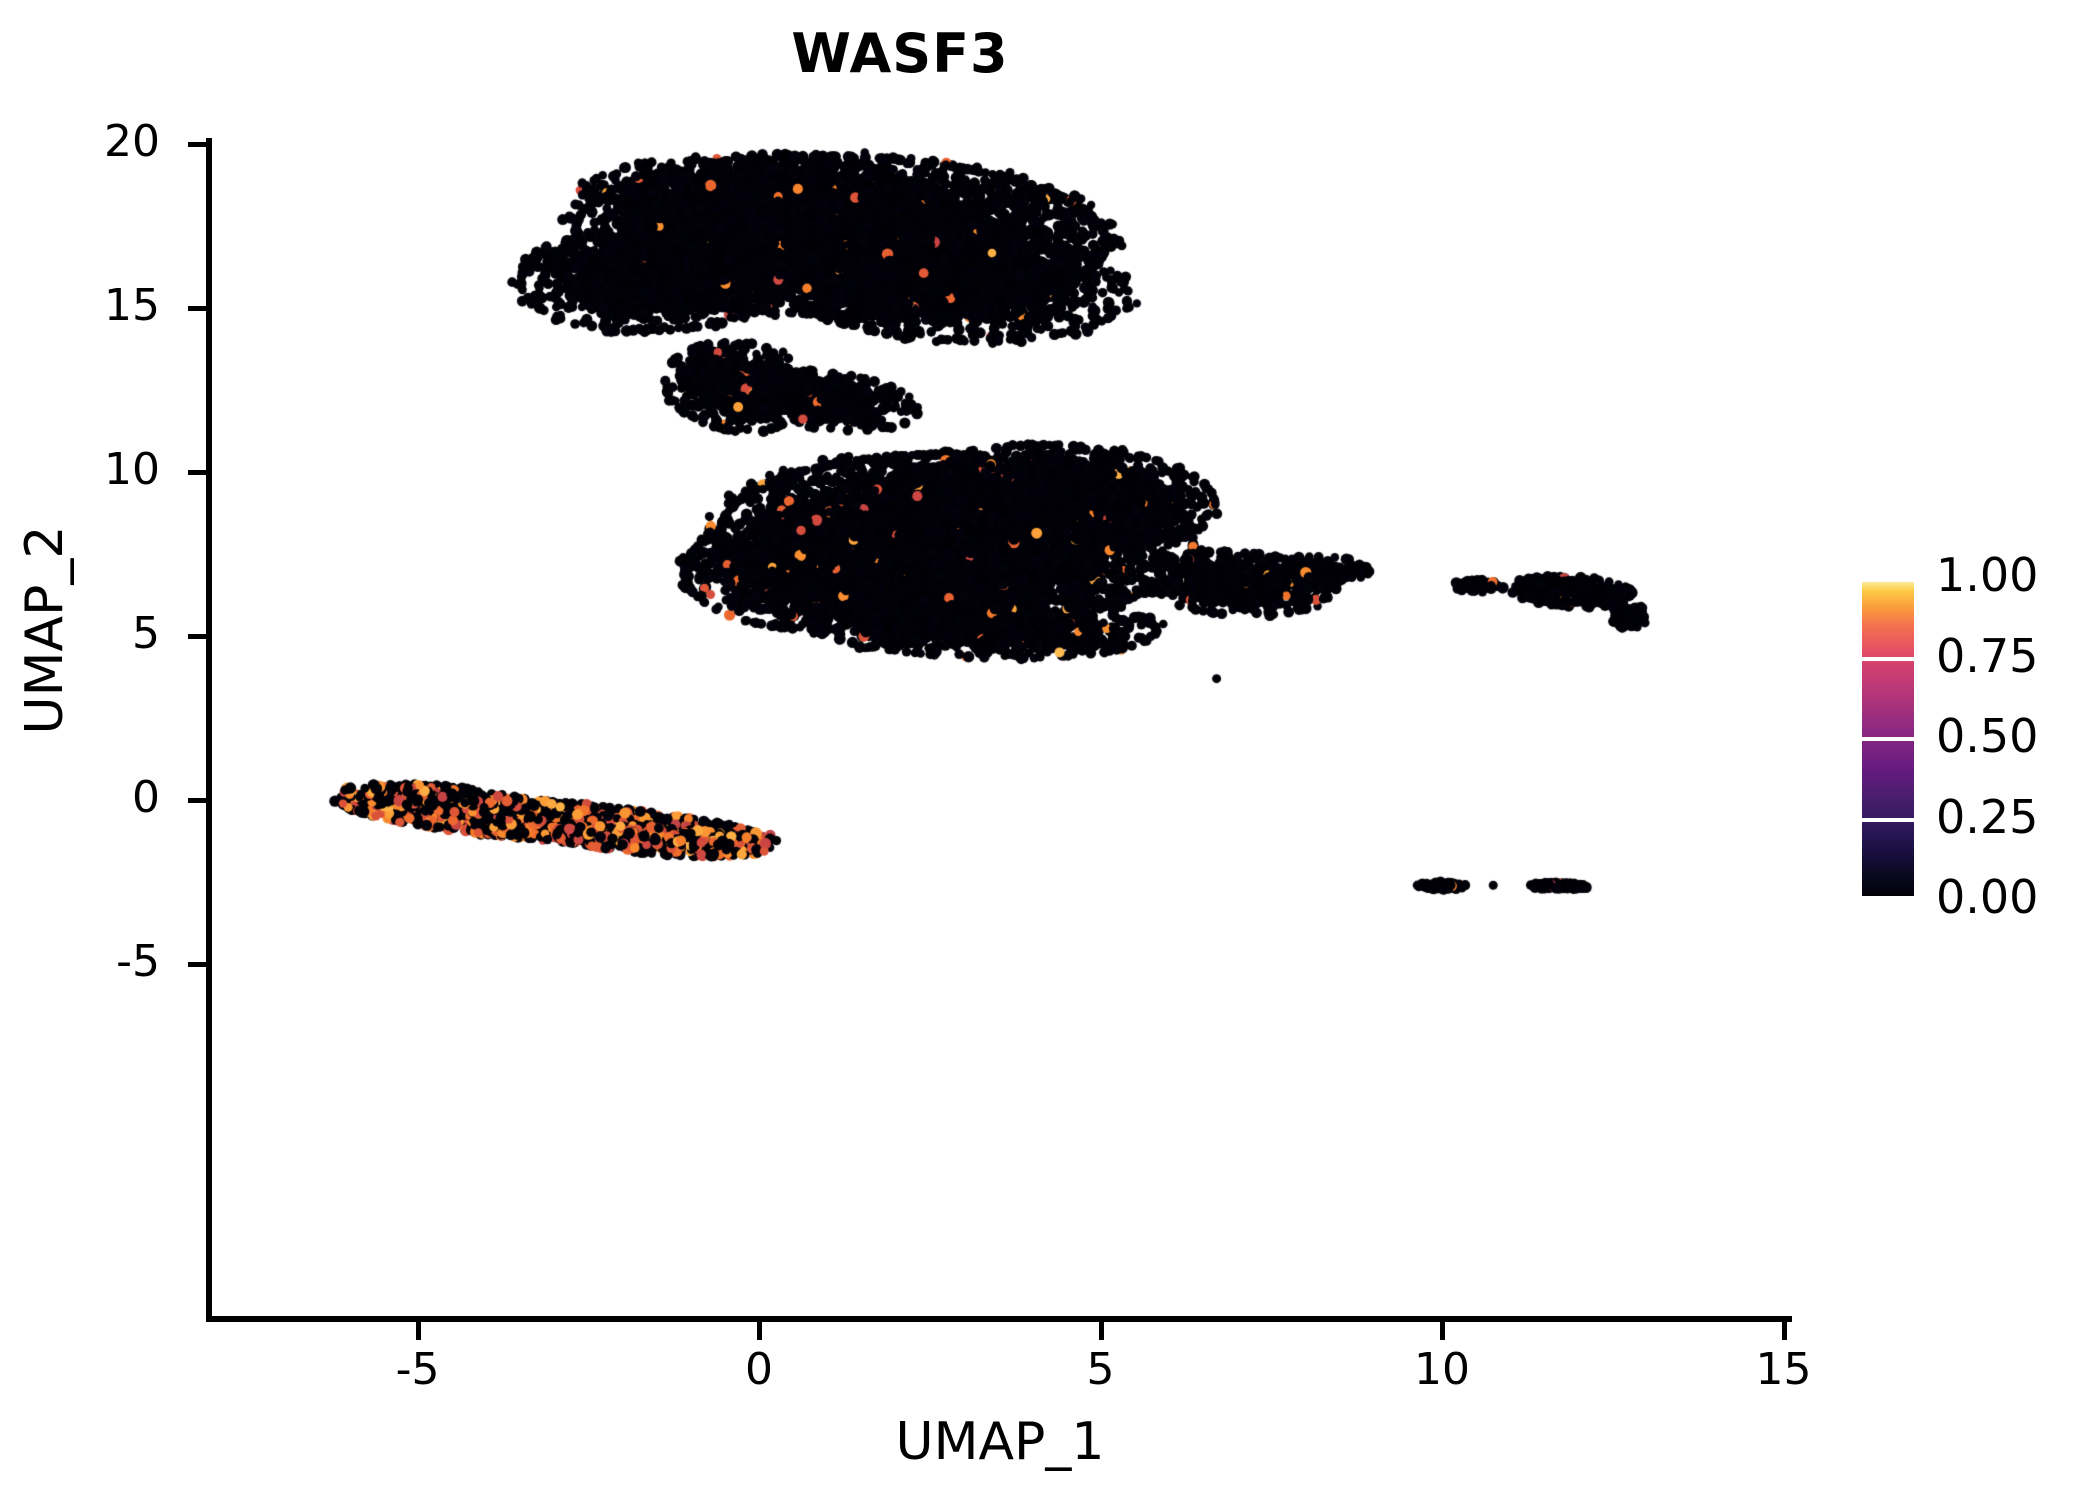  I want to click on colorbar-tick-label: 0.25, so click(1987, 816).